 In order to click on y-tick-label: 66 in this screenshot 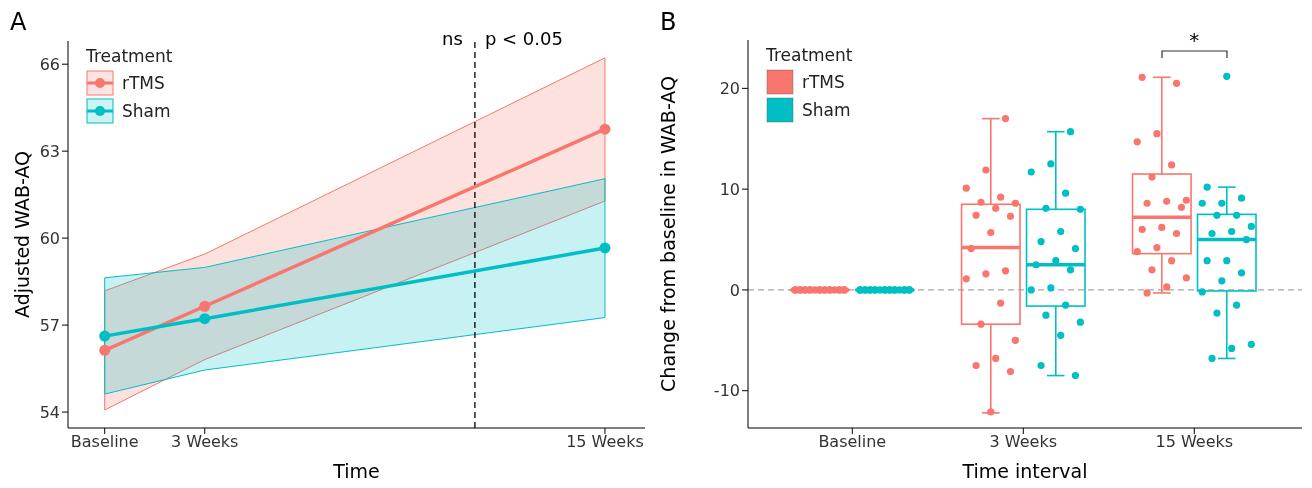, I will do `click(49, 64)`.